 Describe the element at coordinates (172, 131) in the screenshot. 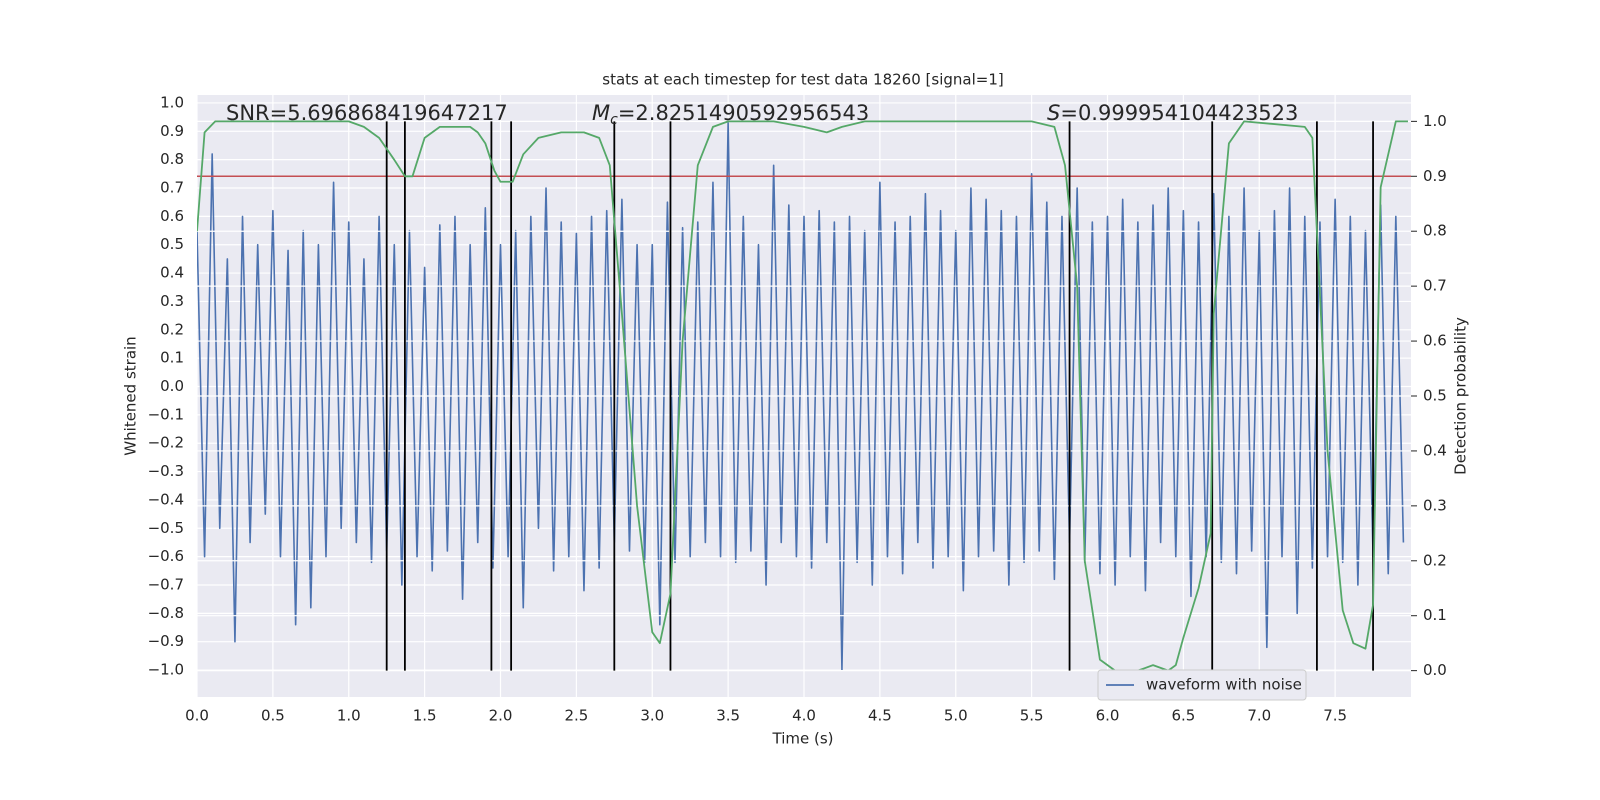

I see `y-tick-label: 0.9` at that location.